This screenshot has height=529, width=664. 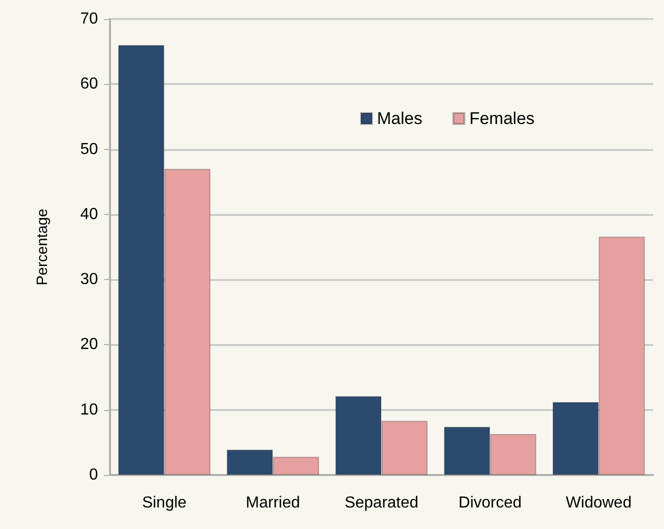 What do you see at coordinates (599, 503) in the screenshot?
I see `x-tick-label: Widowed` at bounding box center [599, 503].